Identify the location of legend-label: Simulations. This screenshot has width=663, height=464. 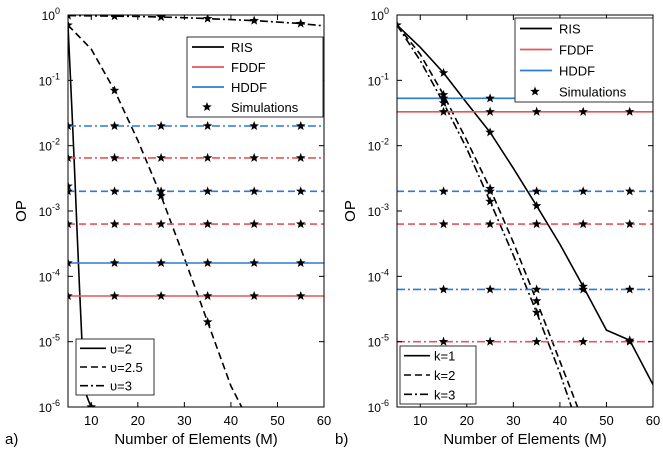
(593, 92).